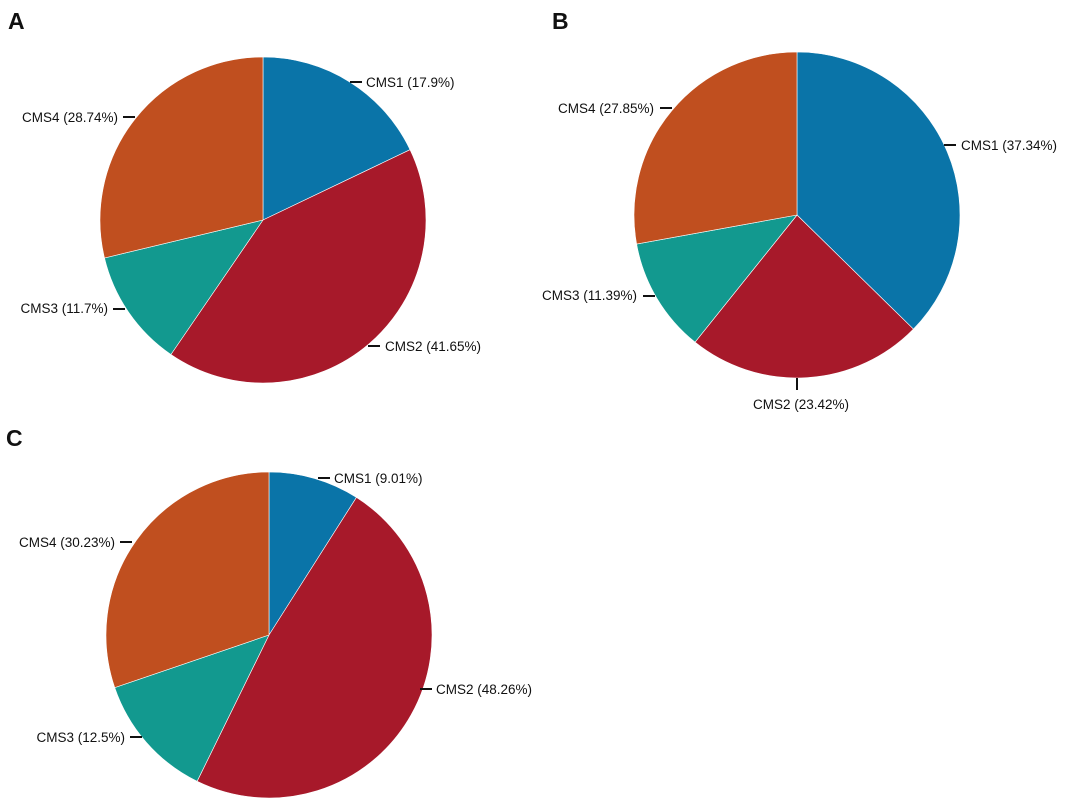 This screenshot has height=802, width=1080. Describe the element at coordinates (187, 579) in the screenshot. I see `panel-c-cms4-slice` at that location.